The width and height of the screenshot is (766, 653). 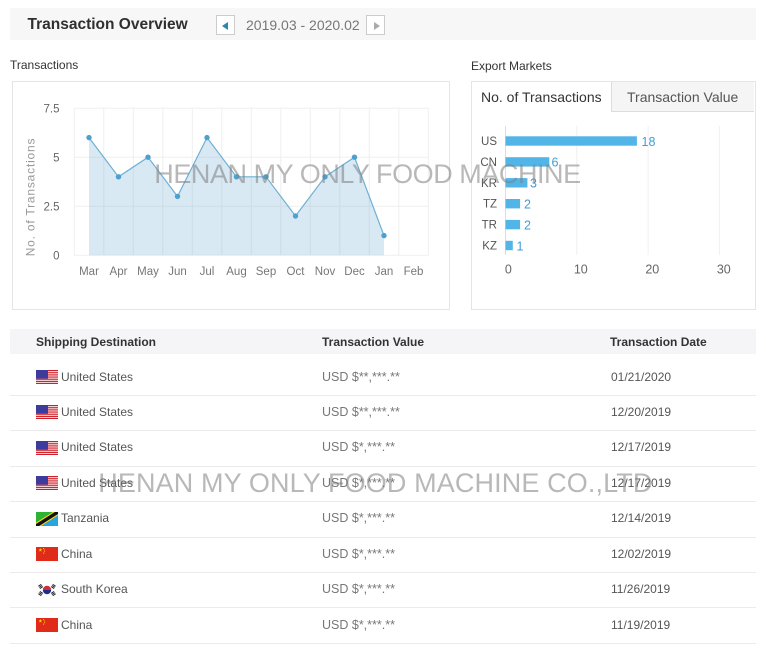 I want to click on svg-text: Jan, so click(x=384, y=272).